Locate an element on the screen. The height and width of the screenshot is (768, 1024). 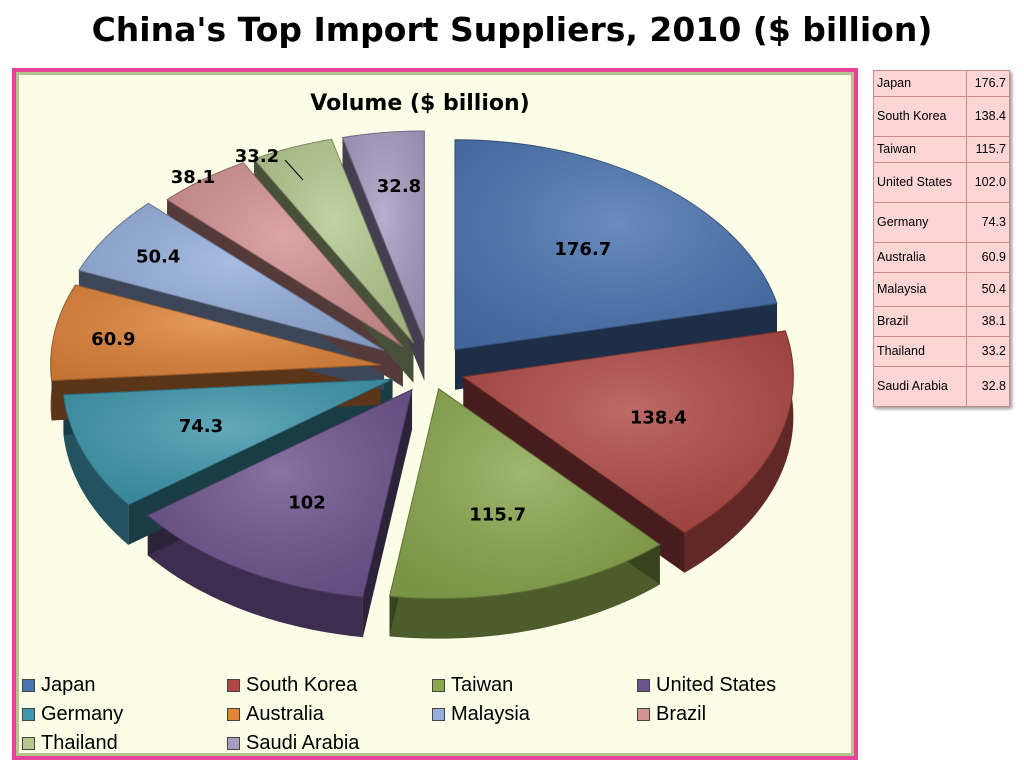
table-cell-country: Brazil is located at coordinates (920, 321).